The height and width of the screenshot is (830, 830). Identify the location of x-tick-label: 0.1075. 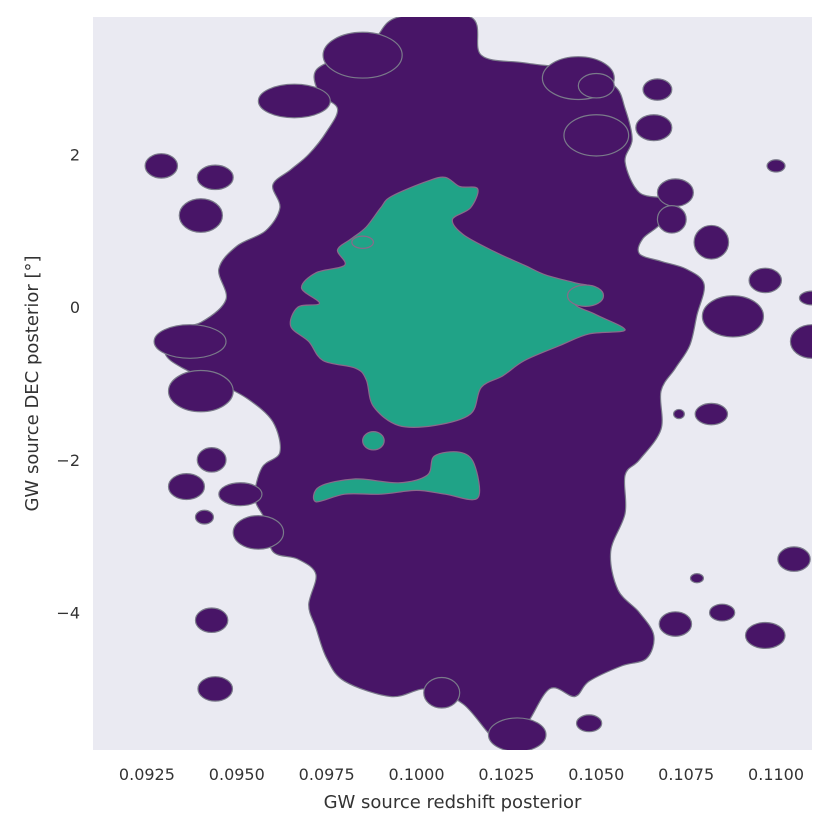
(686, 774).